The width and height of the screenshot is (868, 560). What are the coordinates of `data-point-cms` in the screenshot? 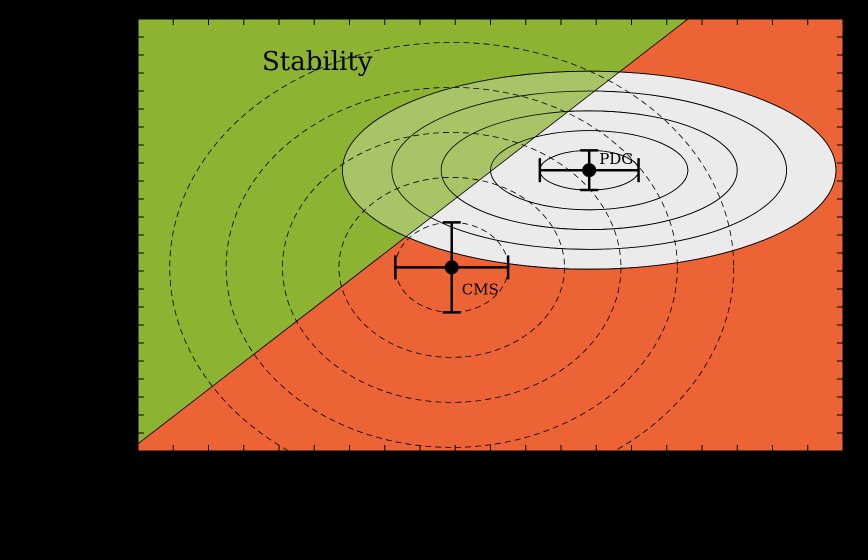 It's located at (451, 267).